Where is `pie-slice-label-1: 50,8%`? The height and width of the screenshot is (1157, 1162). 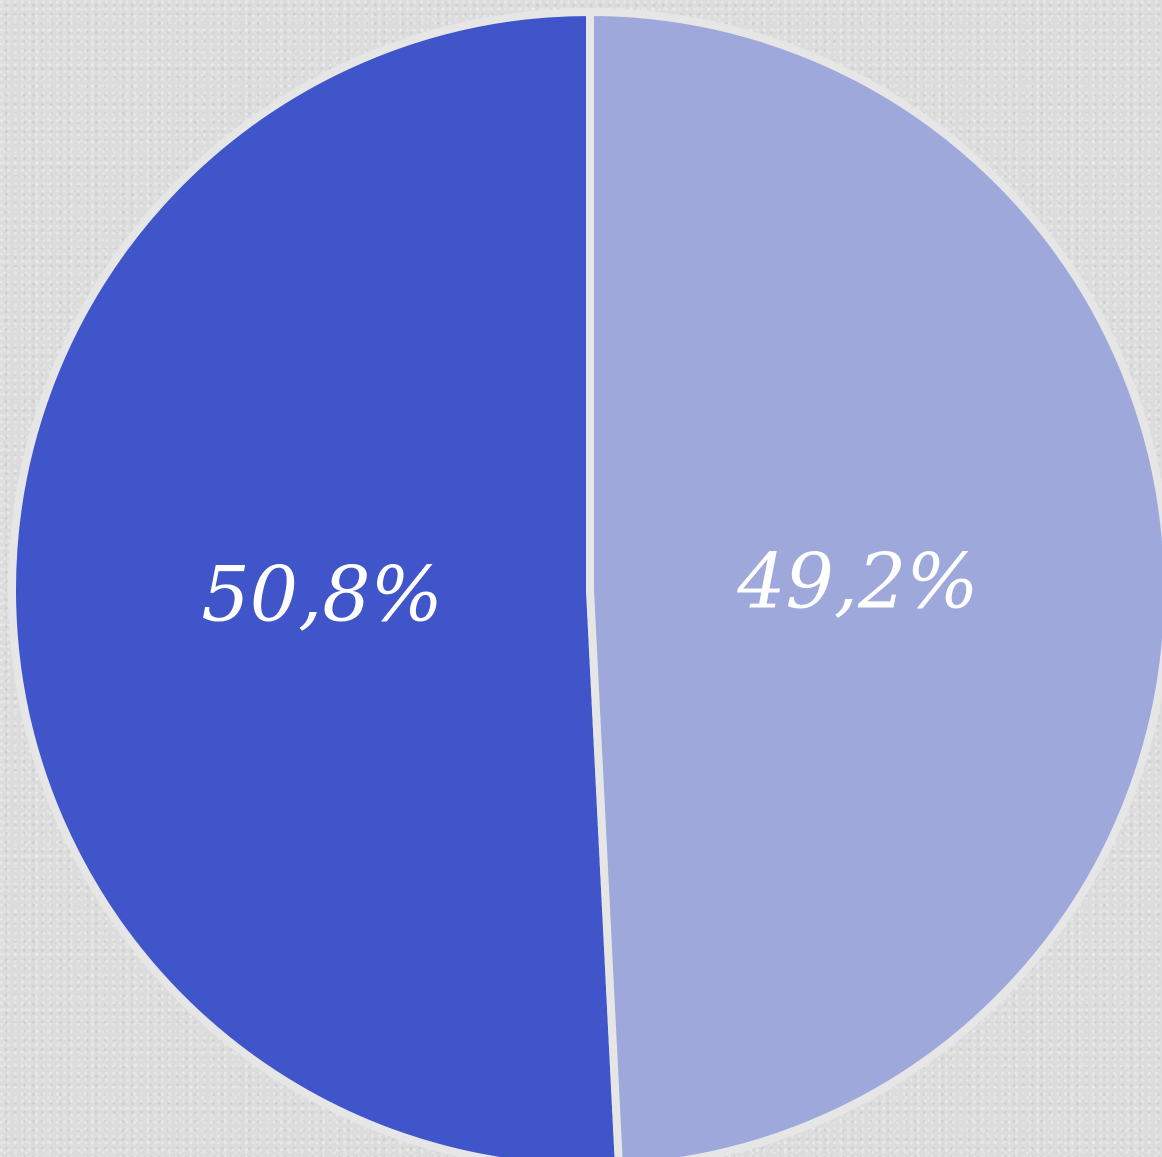
pie-slice-label-1: 50,8% is located at coordinates (321, 594).